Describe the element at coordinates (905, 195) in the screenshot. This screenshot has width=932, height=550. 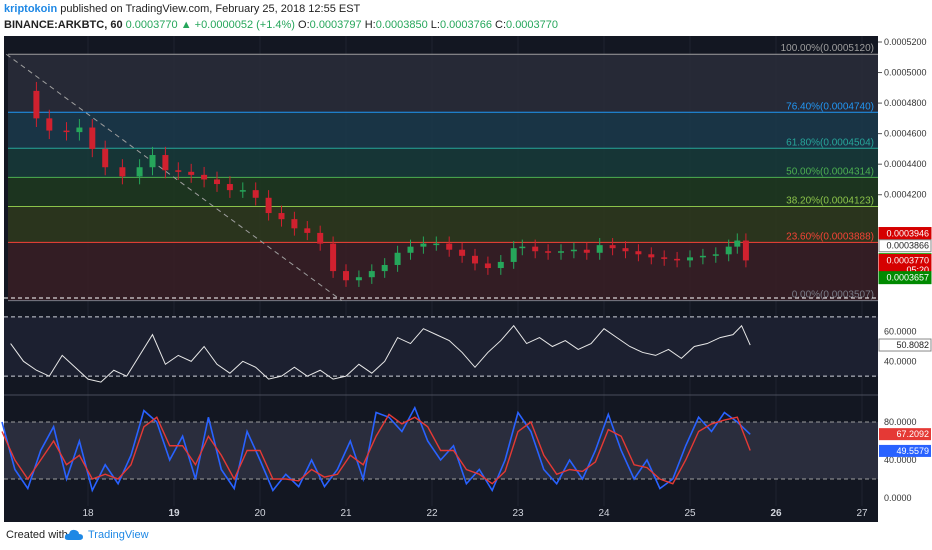
I see `price-tick-label: 0.0004200` at that location.